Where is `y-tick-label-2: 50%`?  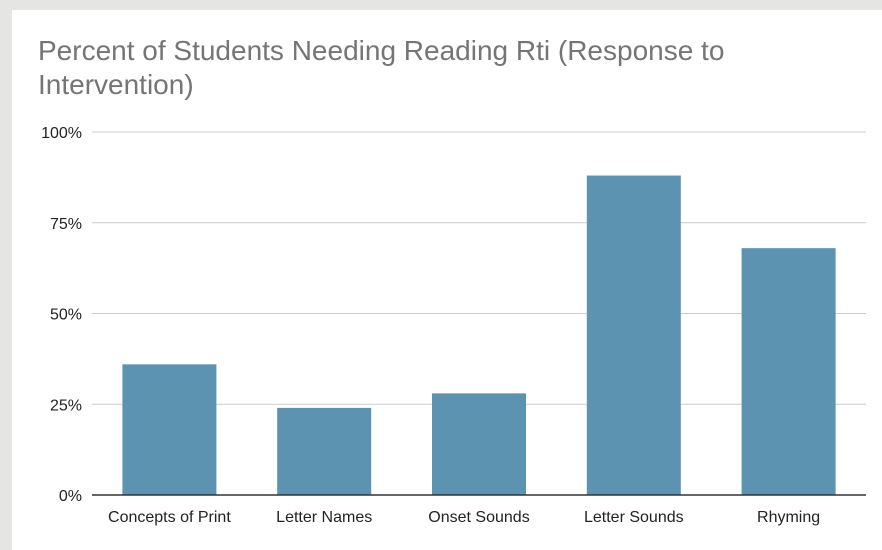 y-tick-label-2: 50% is located at coordinates (66, 315).